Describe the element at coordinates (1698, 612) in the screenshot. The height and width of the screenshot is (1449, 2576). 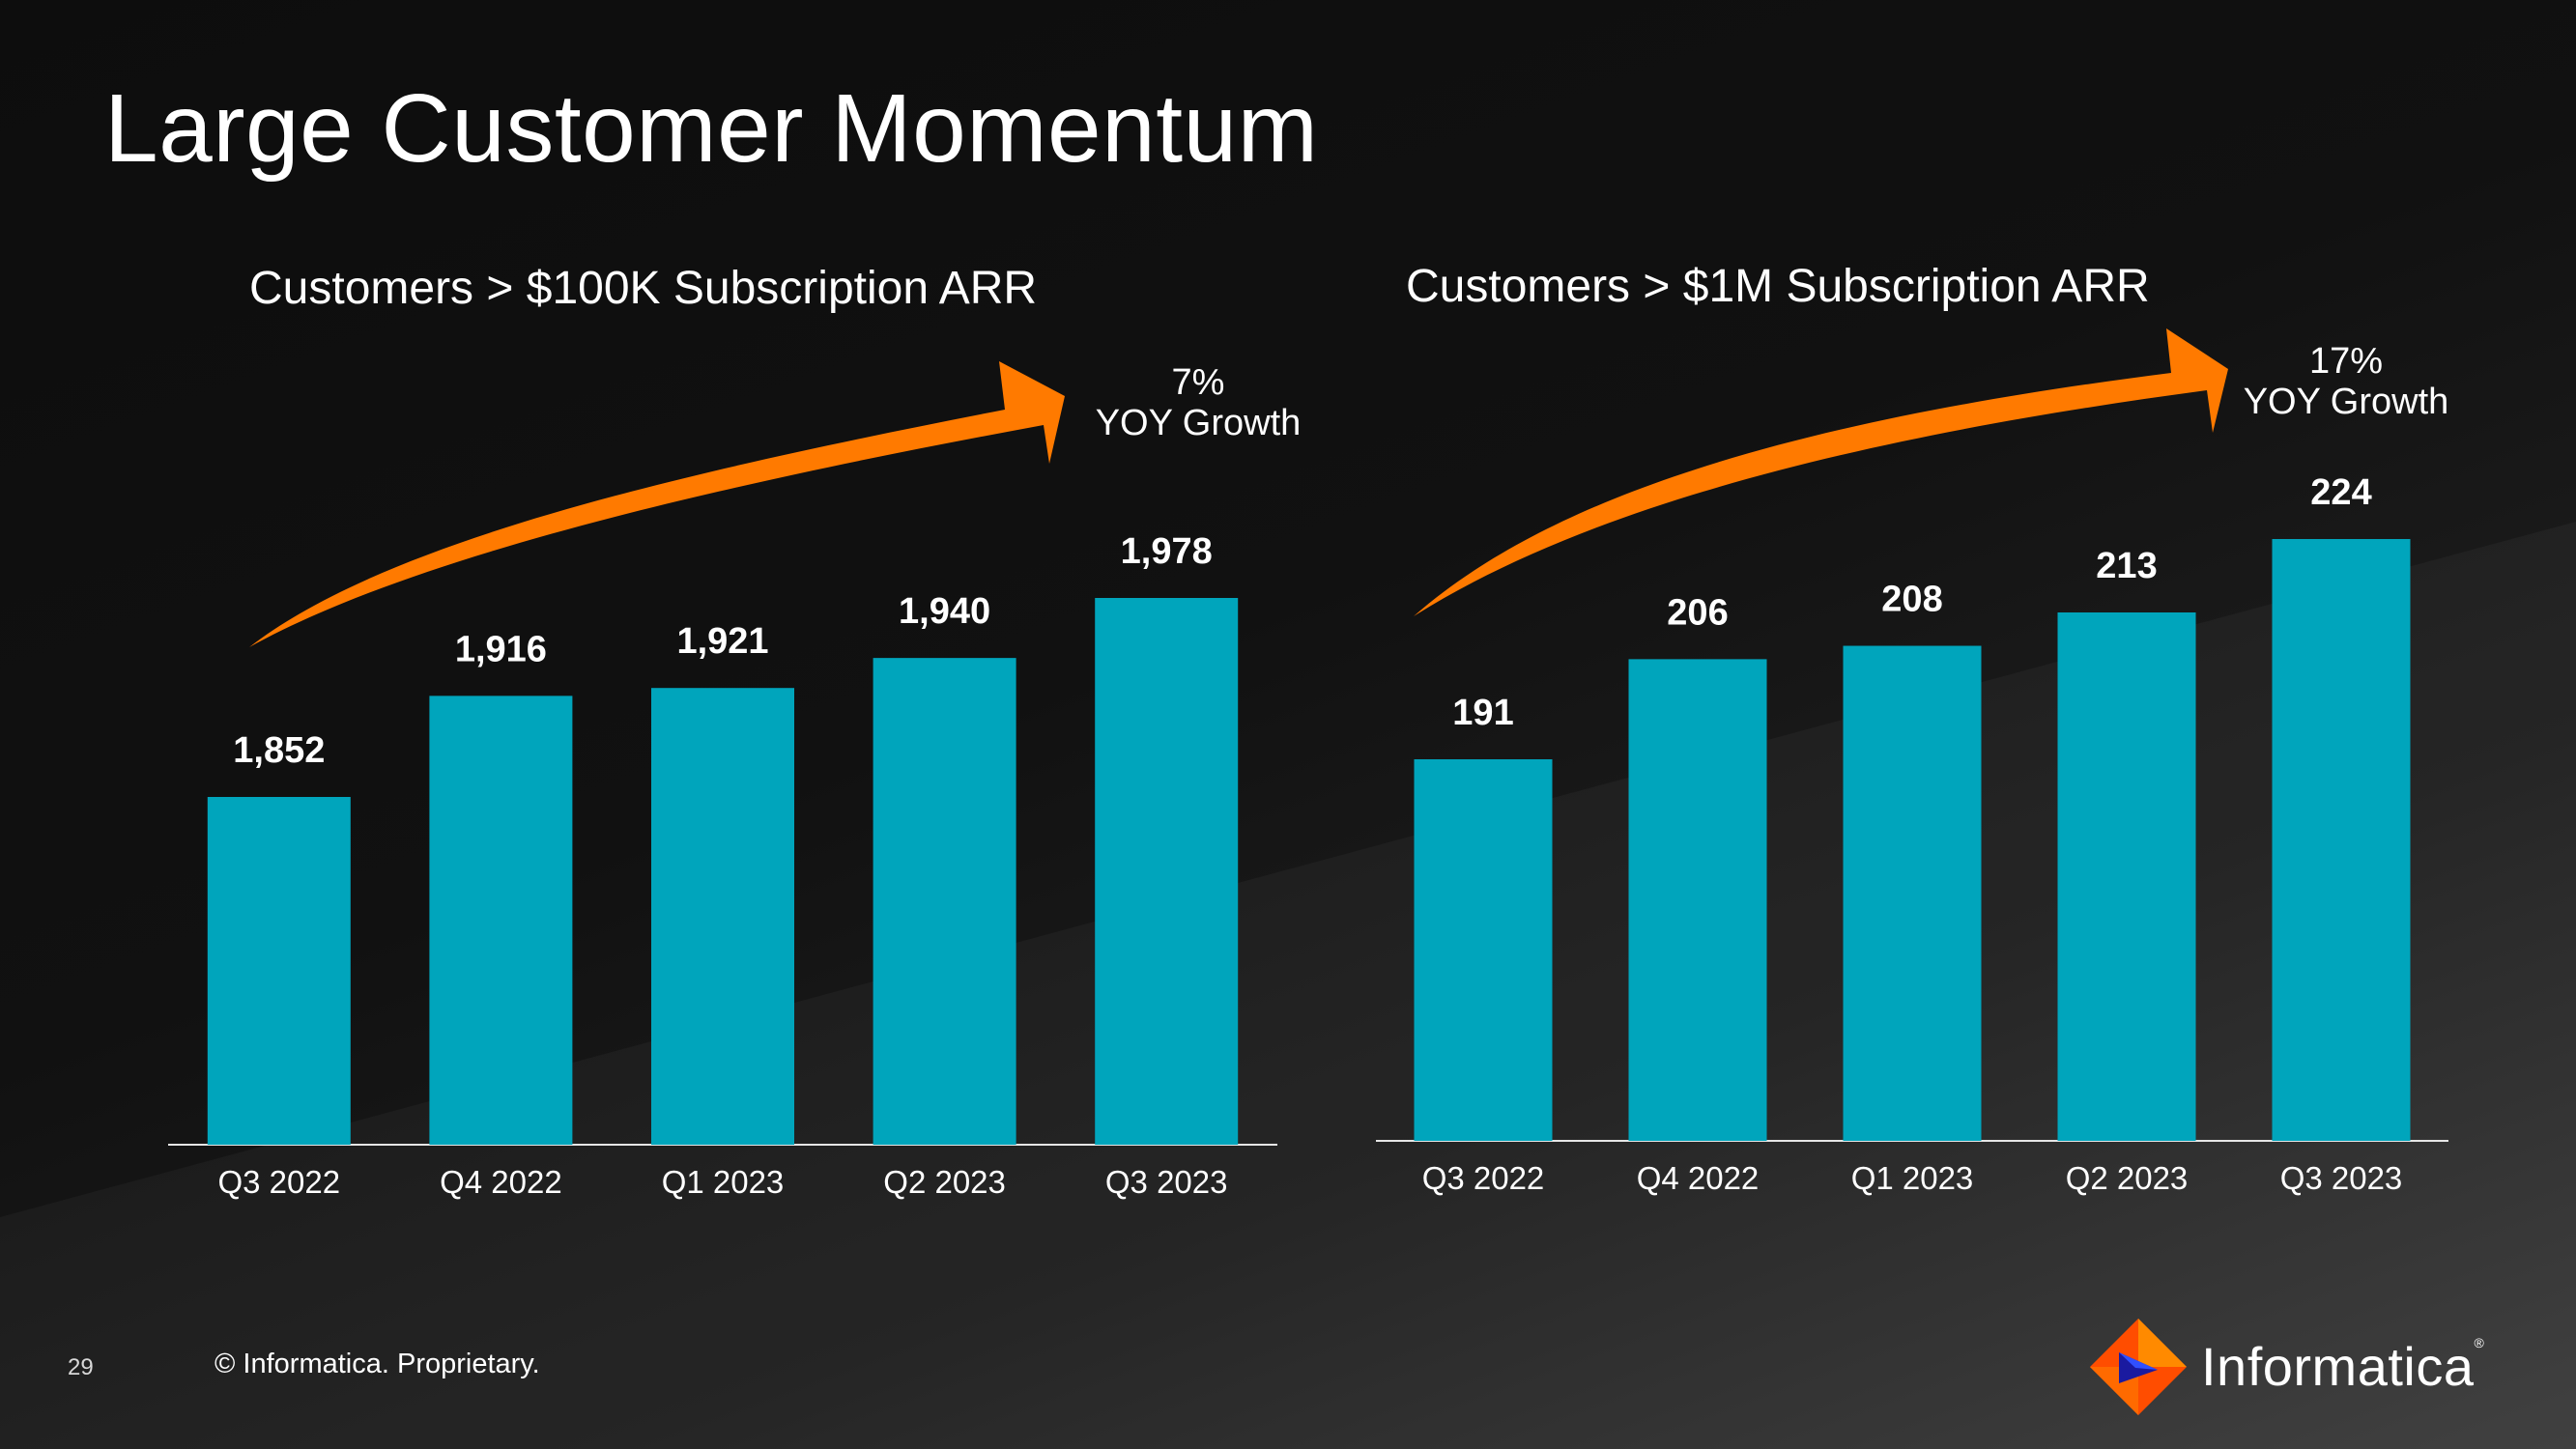
I see `right-chart-data-label: 206` at that location.